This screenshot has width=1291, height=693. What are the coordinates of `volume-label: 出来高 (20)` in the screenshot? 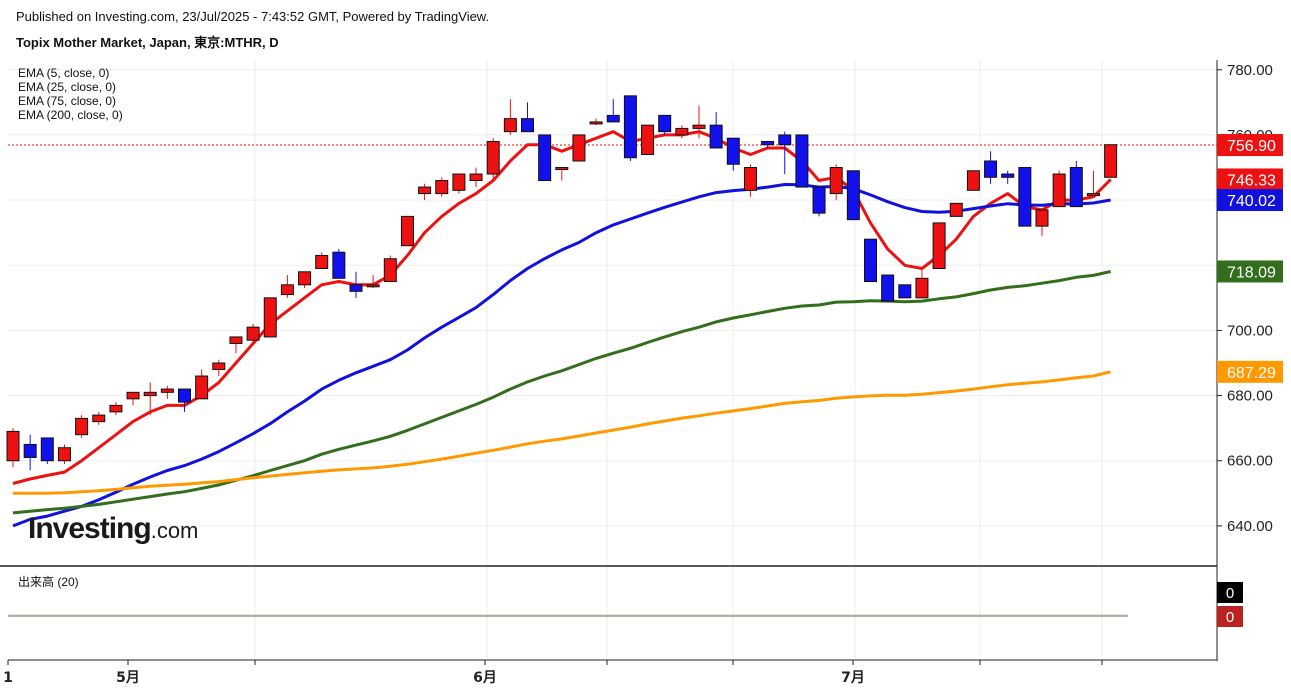 It's located at (48, 582).